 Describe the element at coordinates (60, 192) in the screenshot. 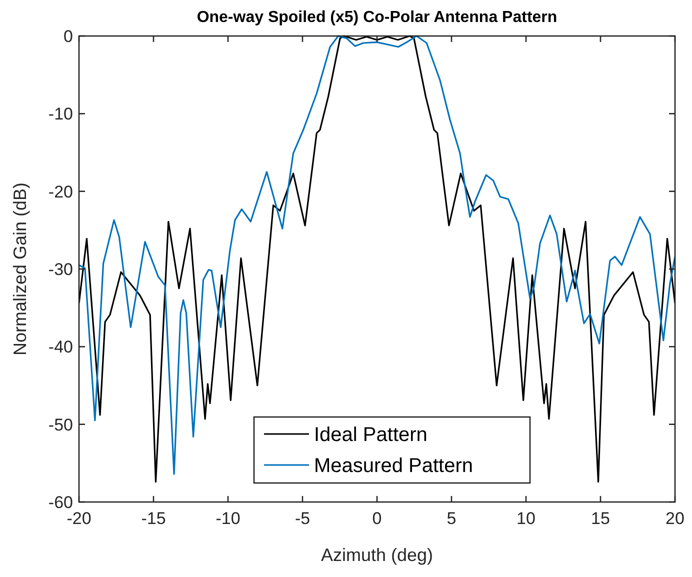

I see `y-tick-label: -20` at that location.